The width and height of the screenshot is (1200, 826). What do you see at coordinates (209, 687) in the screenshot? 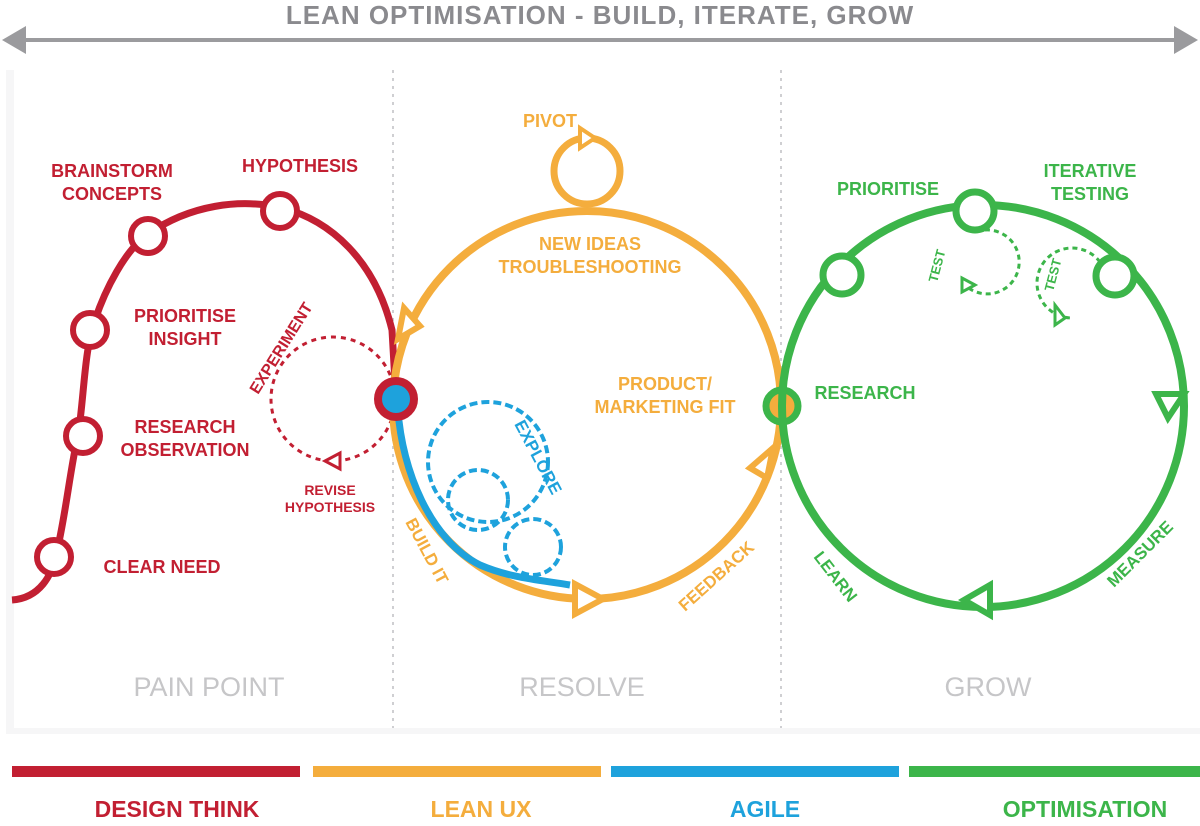
I see `section-pain-point: PAIN POINT` at bounding box center [209, 687].